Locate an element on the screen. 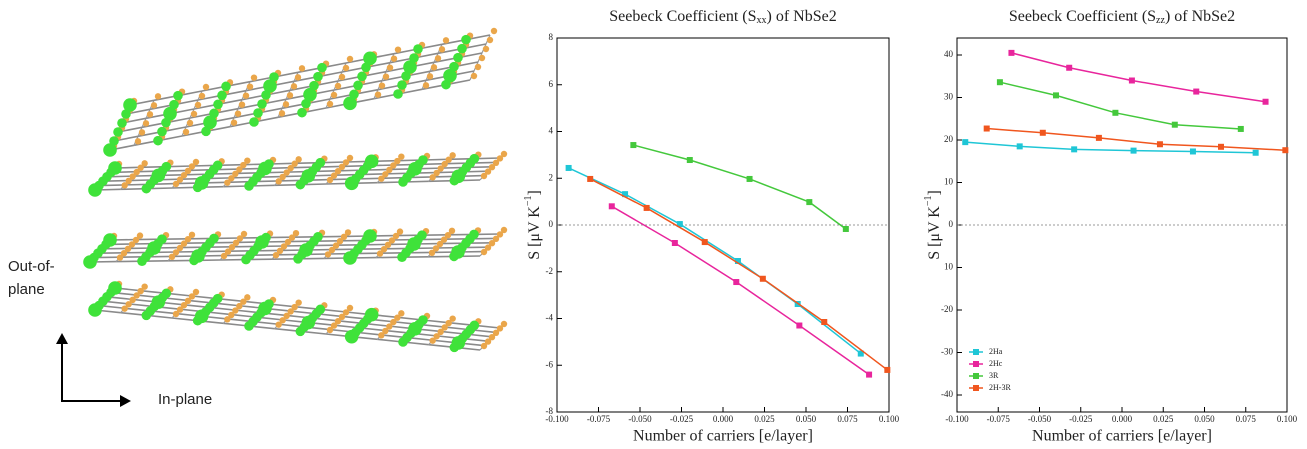  x-tick-label: -0.075 is located at coordinates (999, 419).